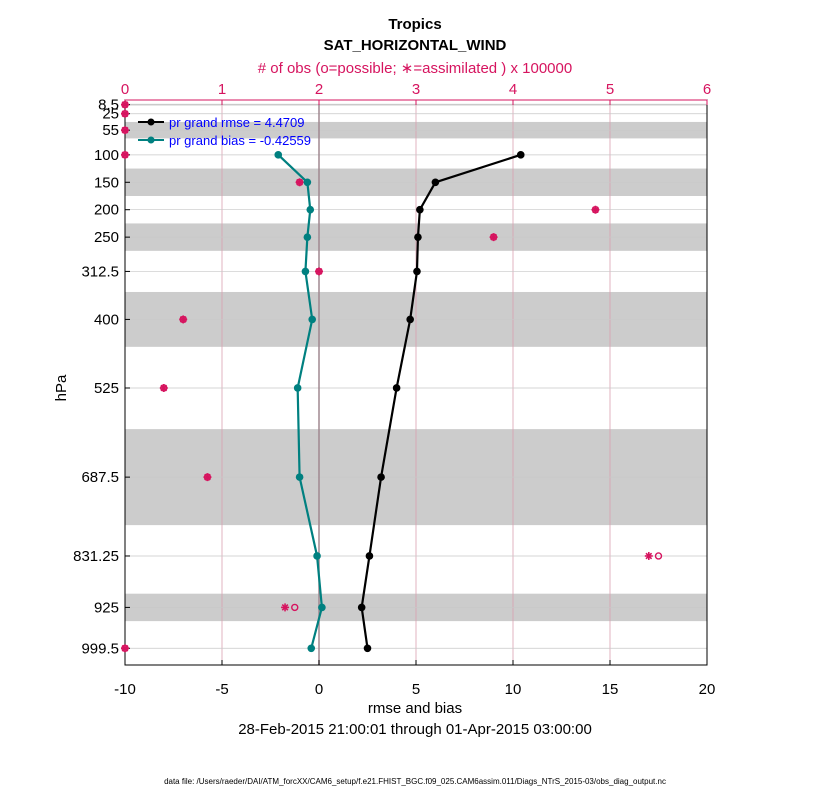  What do you see at coordinates (106, 607) in the screenshot?
I see `y-tick-label: 925` at bounding box center [106, 607].